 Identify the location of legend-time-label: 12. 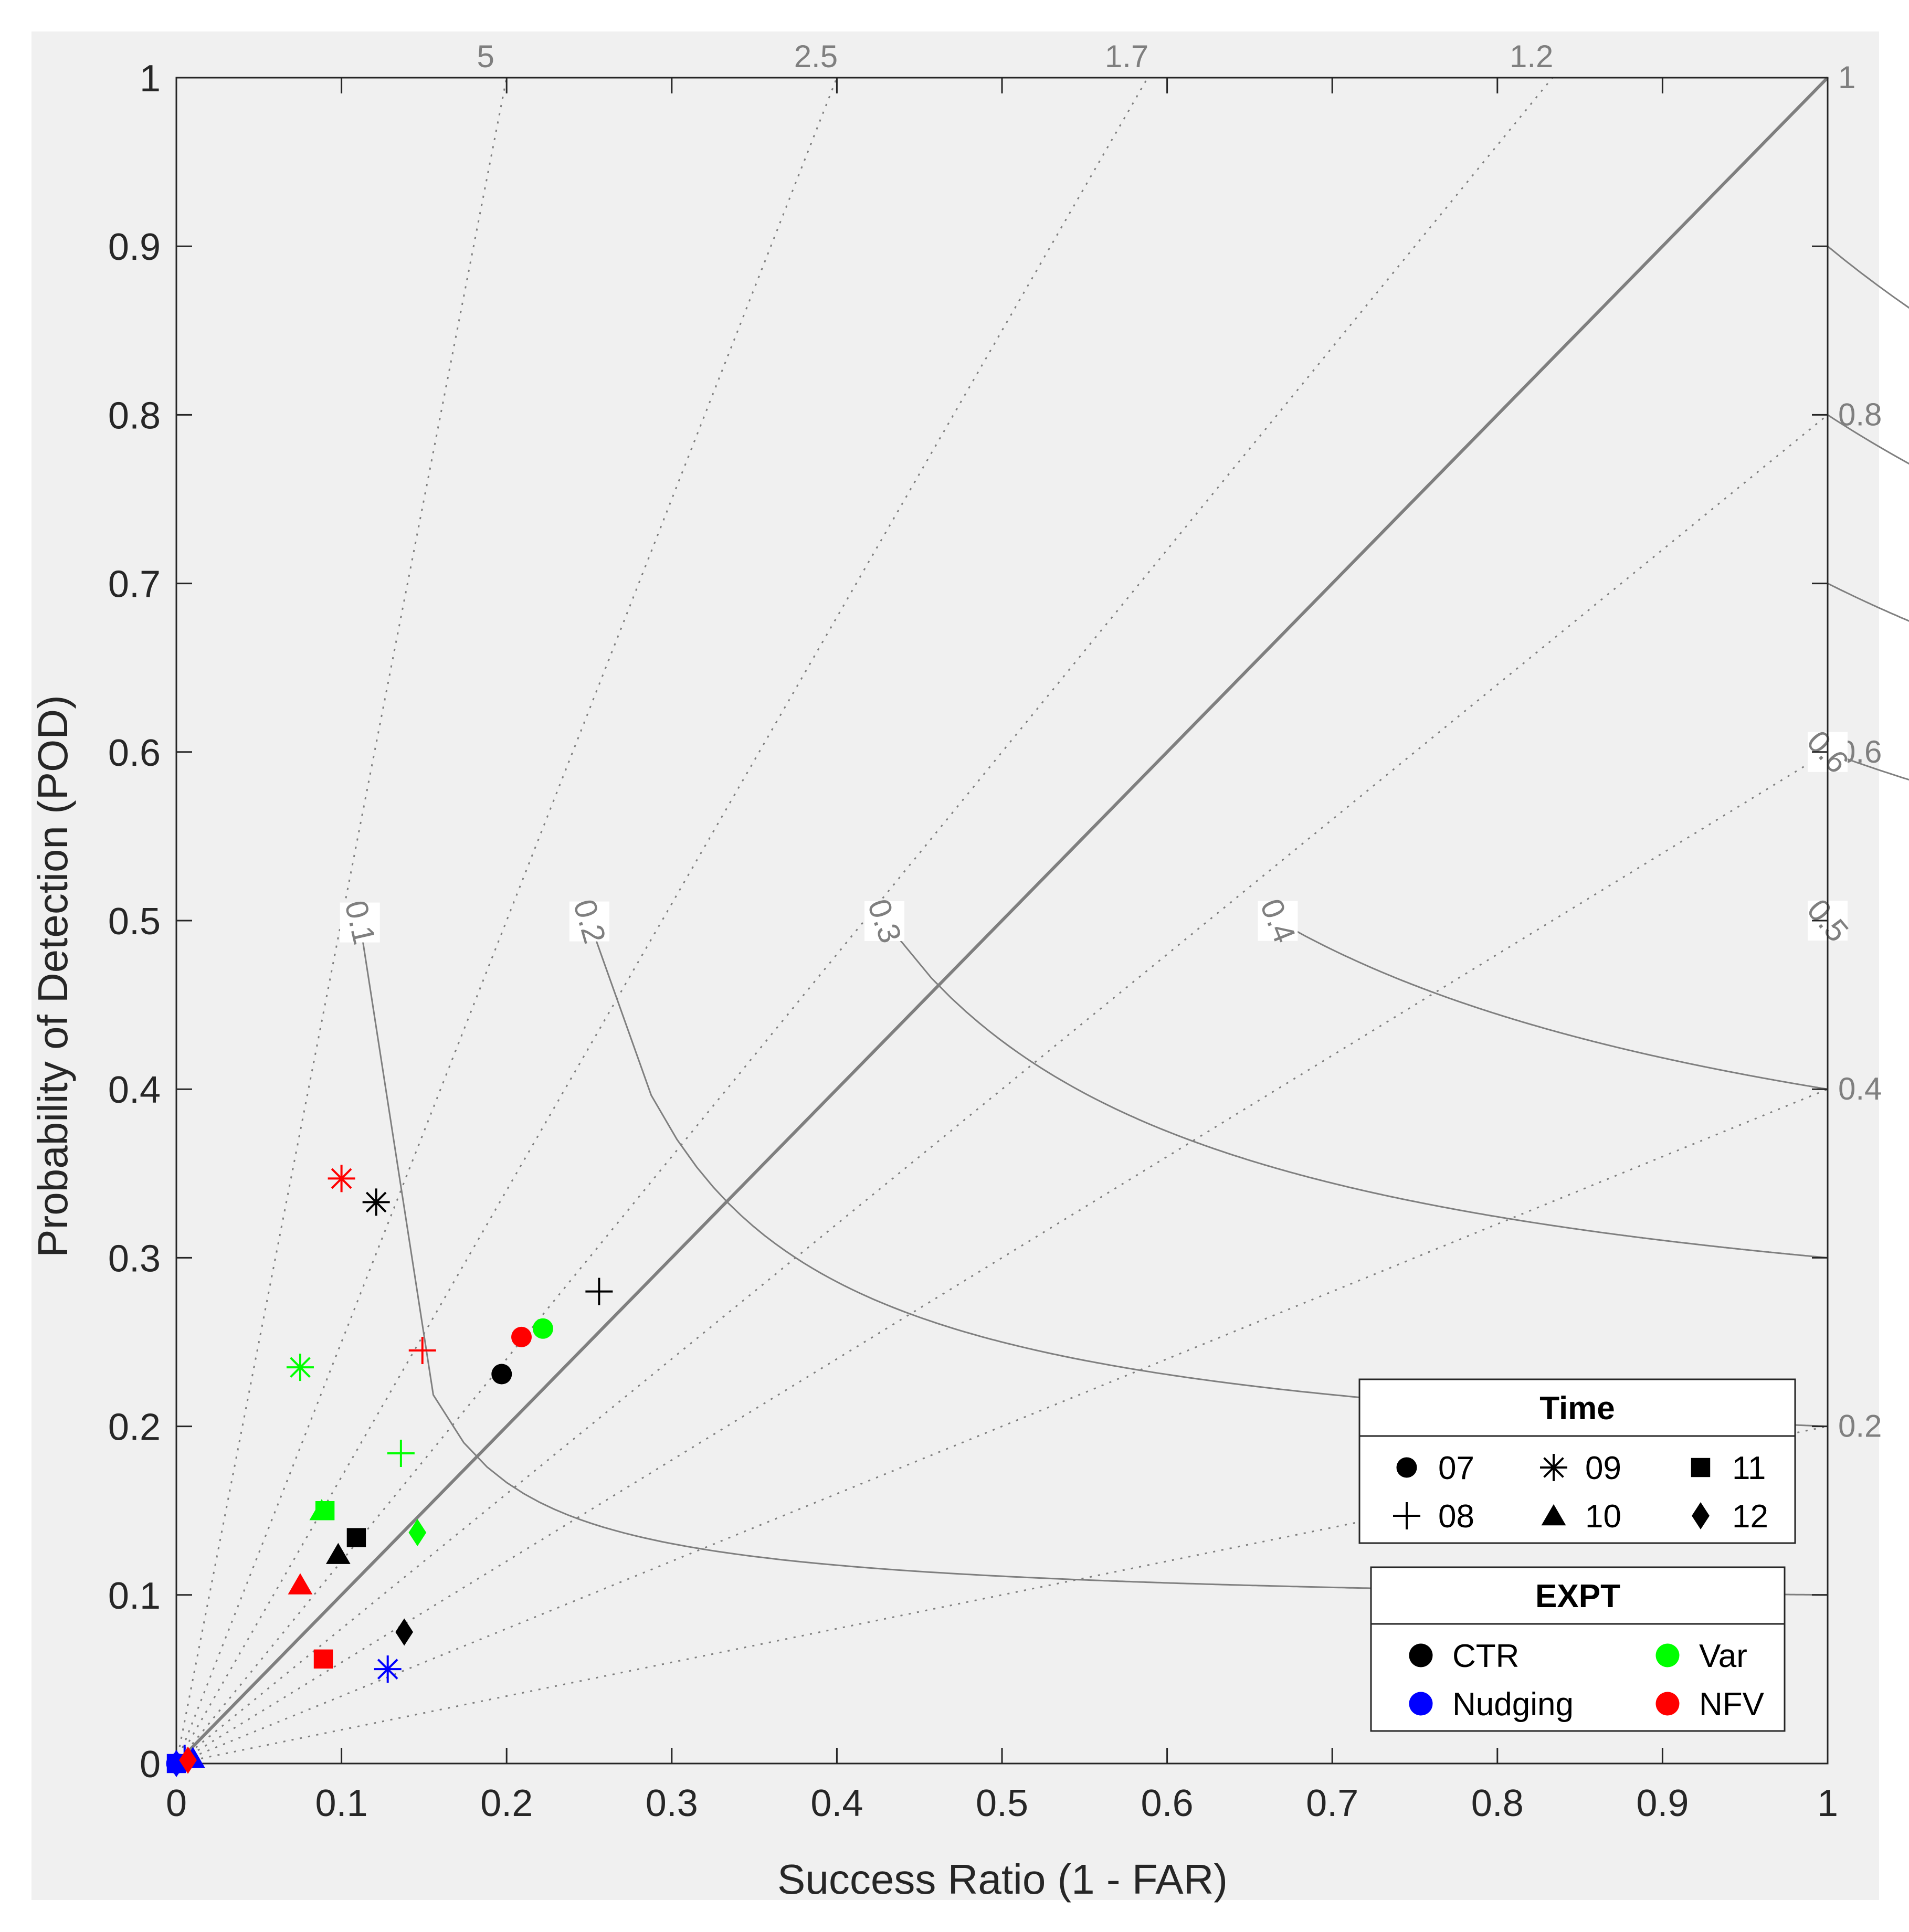
(1750, 1516).